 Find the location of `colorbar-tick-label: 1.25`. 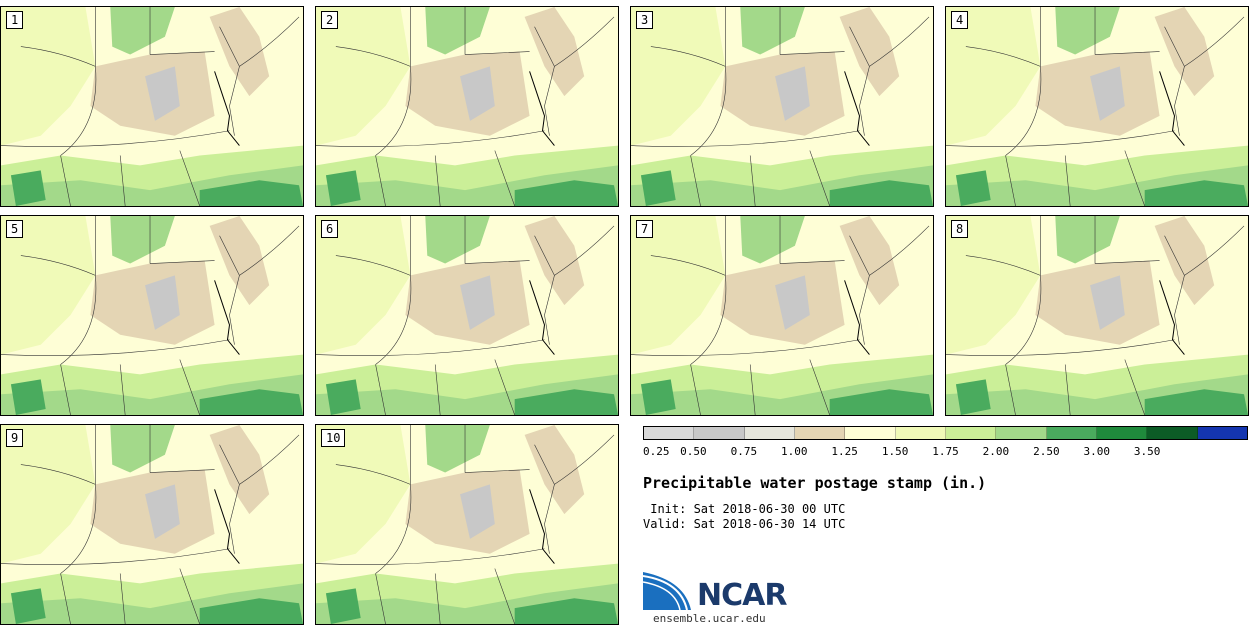

colorbar-tick-label: 1.25 is located at coordinates (844, 451).